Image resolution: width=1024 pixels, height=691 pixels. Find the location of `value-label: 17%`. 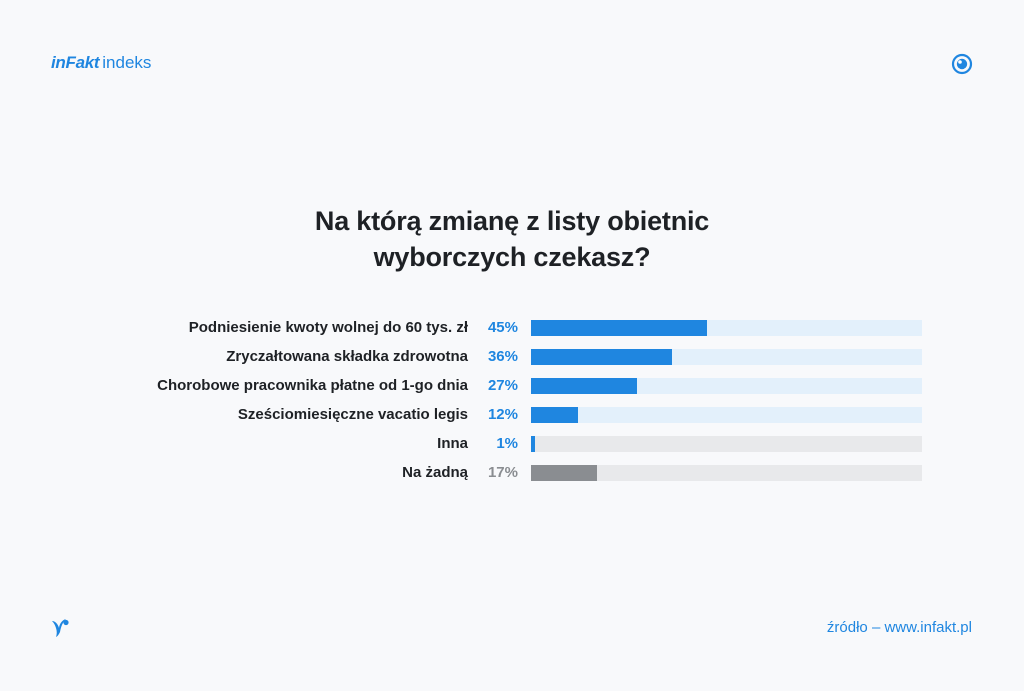

value-label: 17% is located at coordinates (502, 472).